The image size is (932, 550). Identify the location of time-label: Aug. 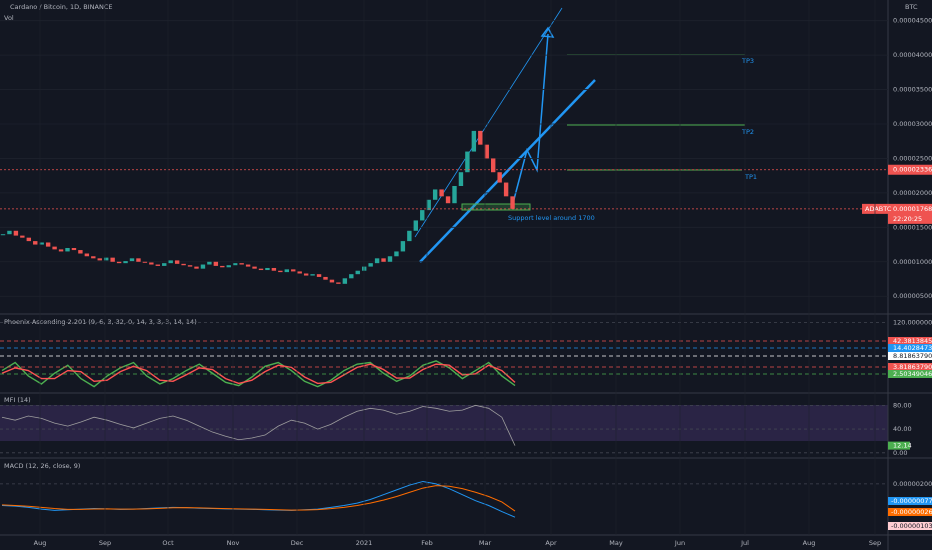
(809, 543).